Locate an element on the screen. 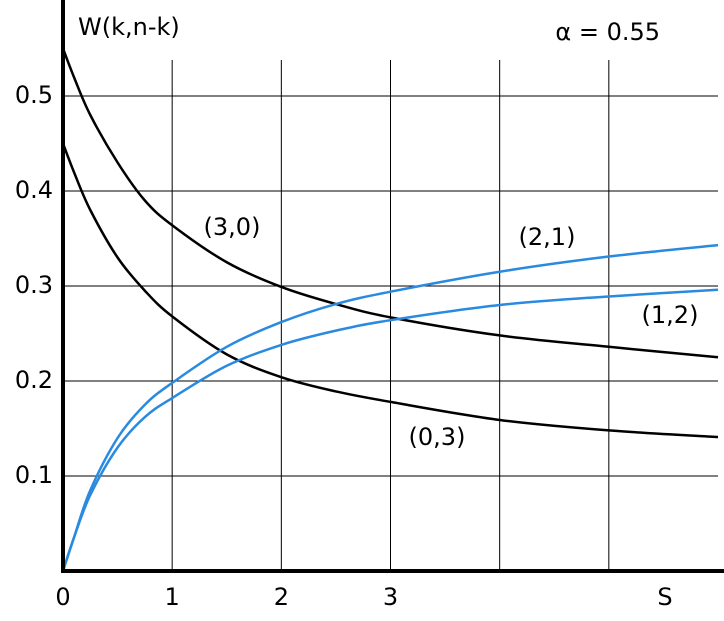 This screenshot has height=621, width=724. series-label: (3,0) is located at coordinates (232, 227).